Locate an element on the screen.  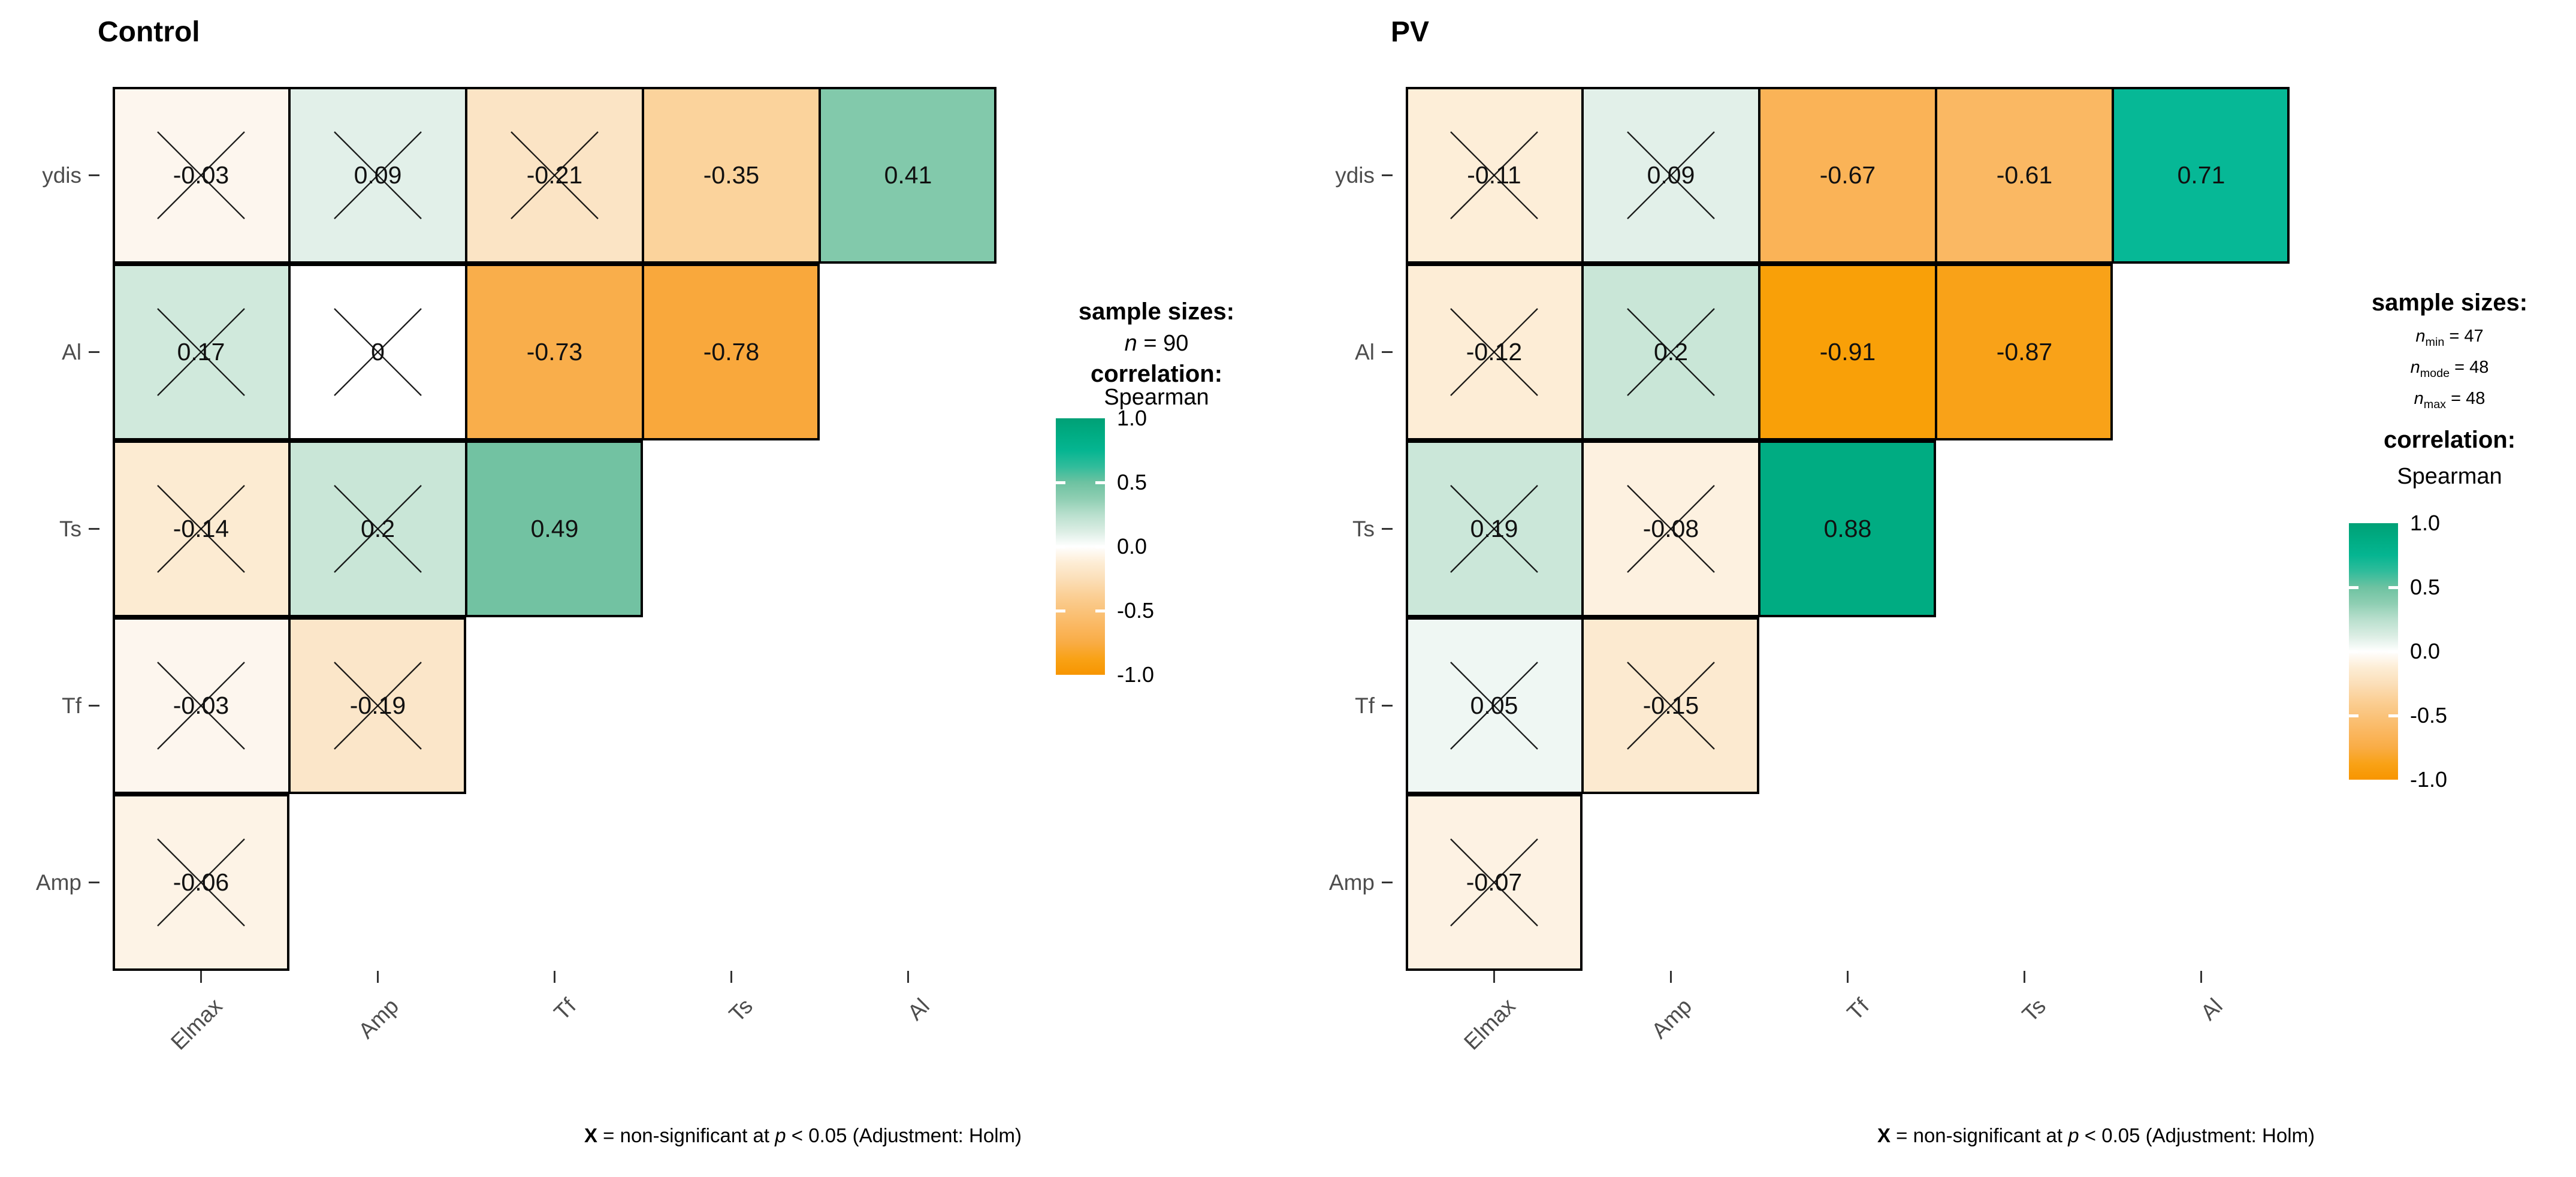
legend-sample-size-line: nmode = 48 is located at coordinates (2444, 370).